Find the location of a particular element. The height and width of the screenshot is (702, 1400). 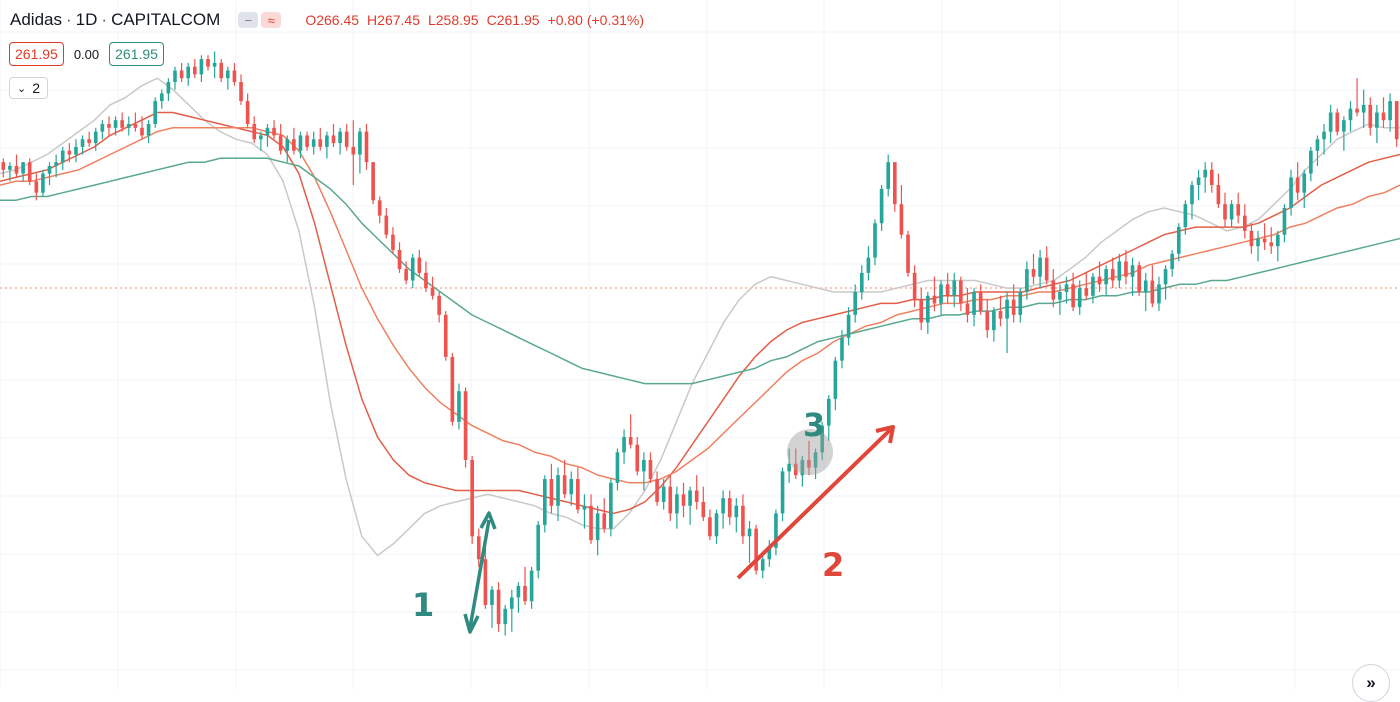

delayed-data-icon: ≈ is located at coordinates (271, 20).